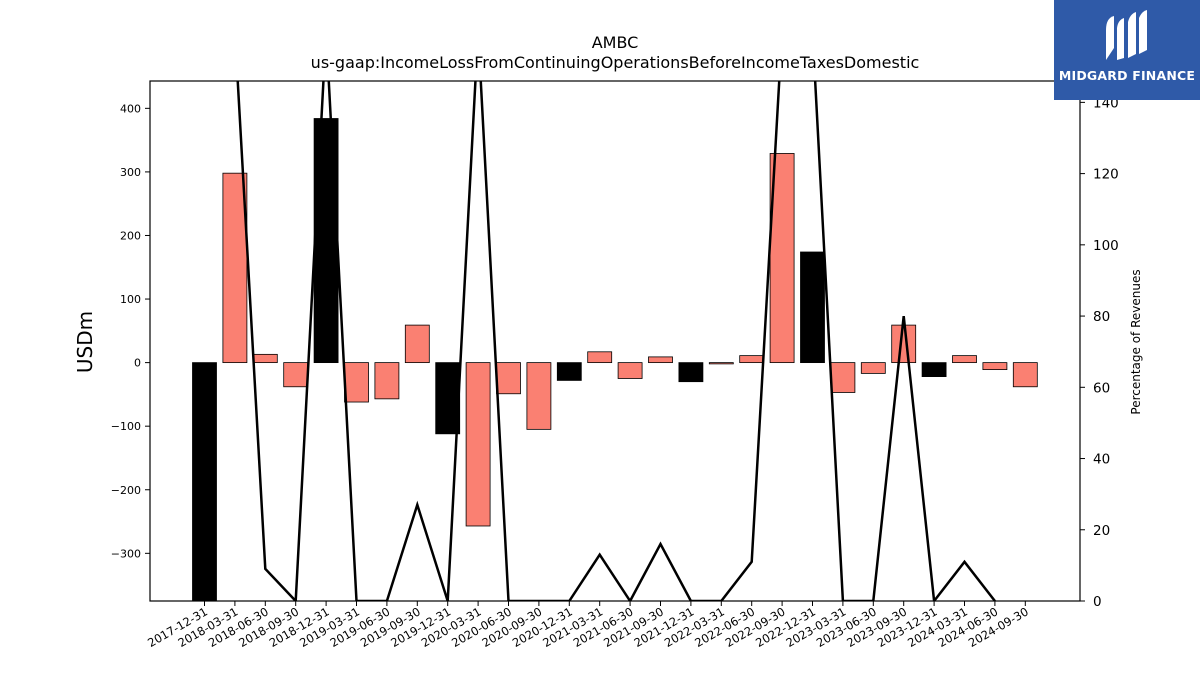 The width and height of the screenshot is (1200, 675). I want to click on y-tick-label: 200, so click(130, 235).